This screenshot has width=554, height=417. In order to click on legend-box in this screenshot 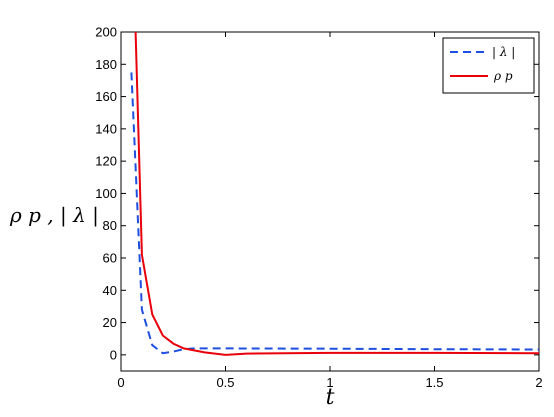, I will do `click(488, 65)`.